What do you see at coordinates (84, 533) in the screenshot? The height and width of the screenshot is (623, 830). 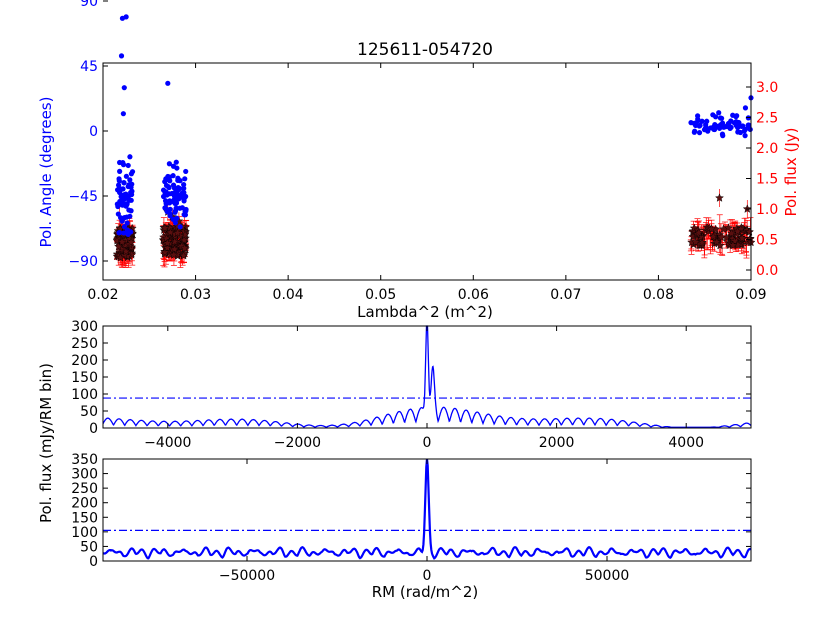 I see `y-tick-label-3: 100` at bounding box center [84, 533].